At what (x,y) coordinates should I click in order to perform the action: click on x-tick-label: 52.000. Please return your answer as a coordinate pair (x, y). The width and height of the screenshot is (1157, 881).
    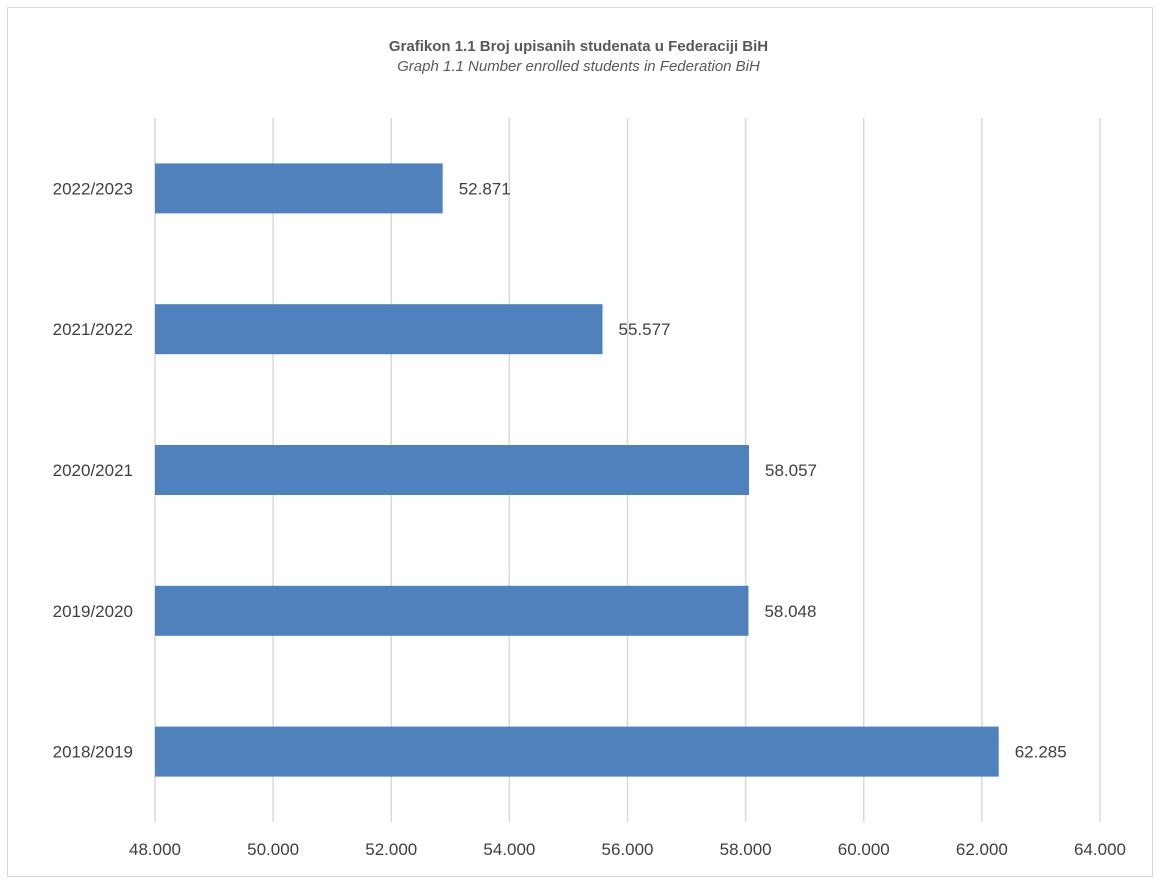
    Looking at the image, I should click on (391, 849).